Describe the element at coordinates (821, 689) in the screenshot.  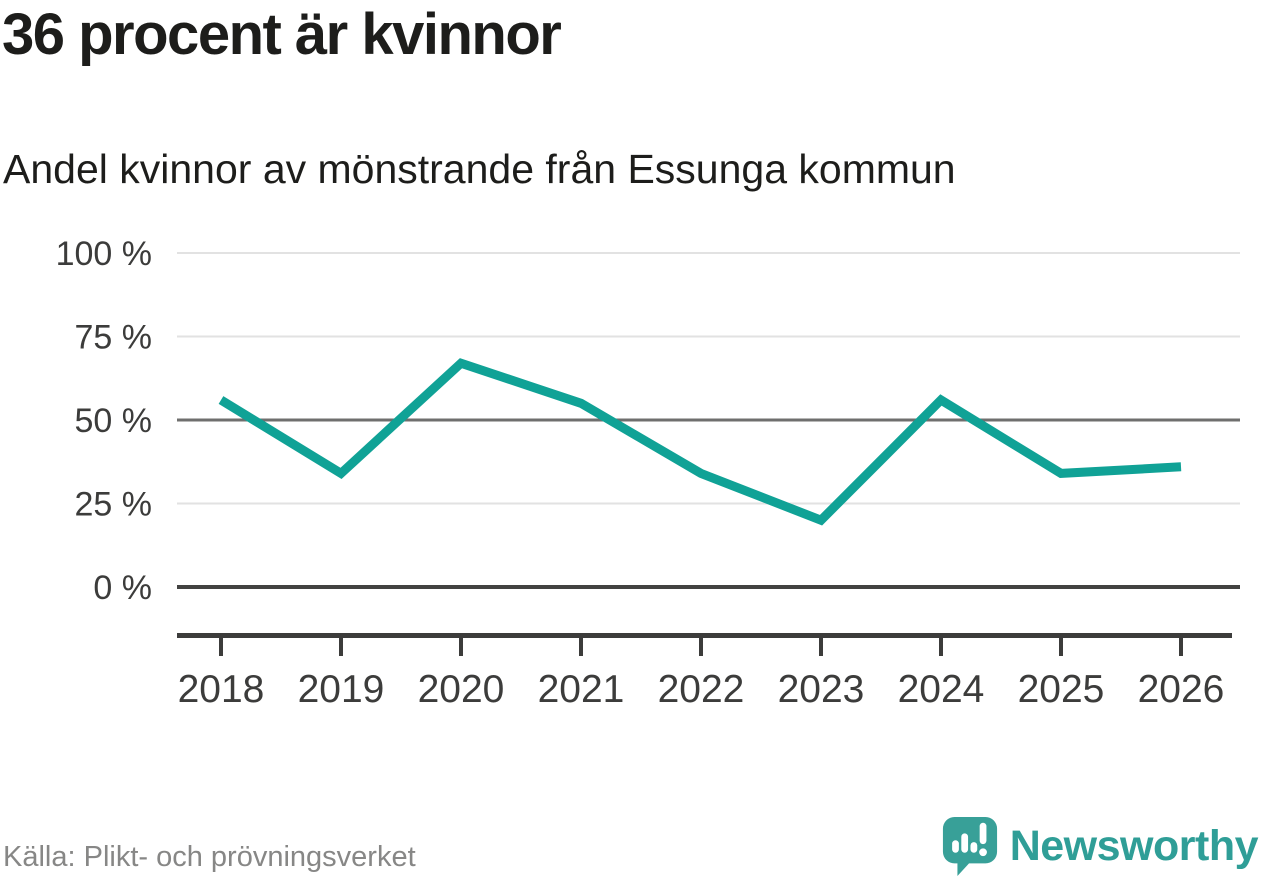
I see `x-tick-label: 2023` at that location.